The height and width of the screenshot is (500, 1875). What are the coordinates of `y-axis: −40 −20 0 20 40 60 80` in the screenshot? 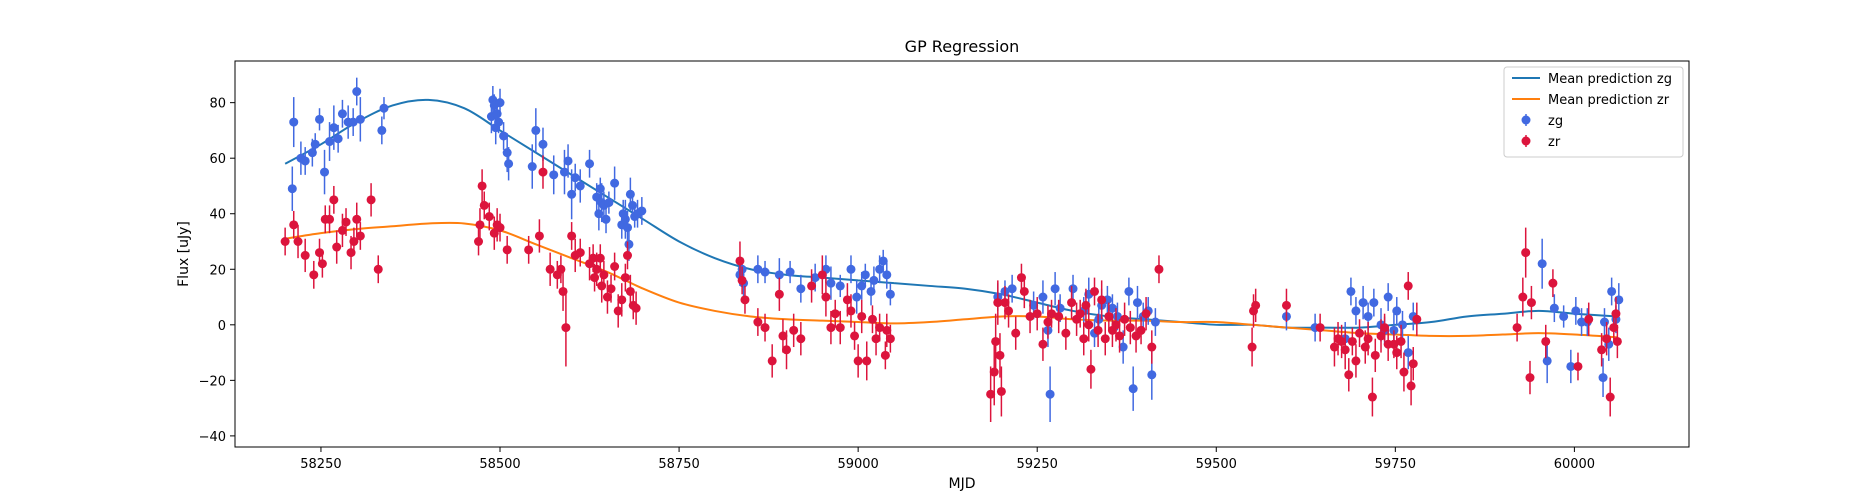 It's located at (217, 271).